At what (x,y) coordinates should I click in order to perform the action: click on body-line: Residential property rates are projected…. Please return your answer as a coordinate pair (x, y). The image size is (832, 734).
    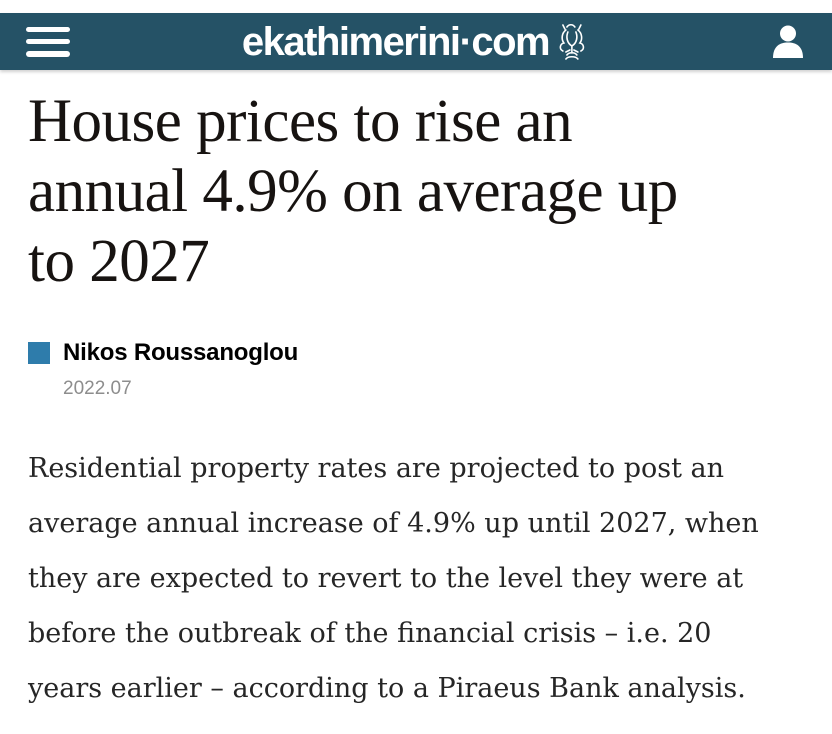
    Looking at the image, I should click on (376, 468).